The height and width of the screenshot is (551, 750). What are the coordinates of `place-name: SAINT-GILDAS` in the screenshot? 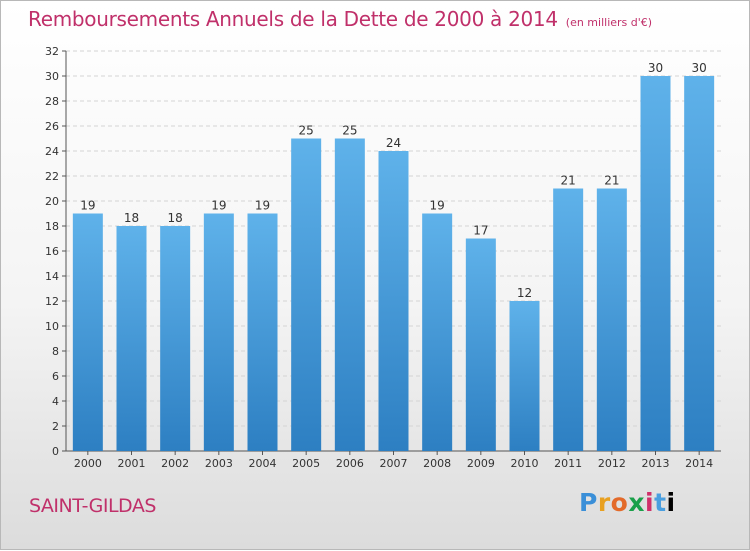 It's located at (92, 506).